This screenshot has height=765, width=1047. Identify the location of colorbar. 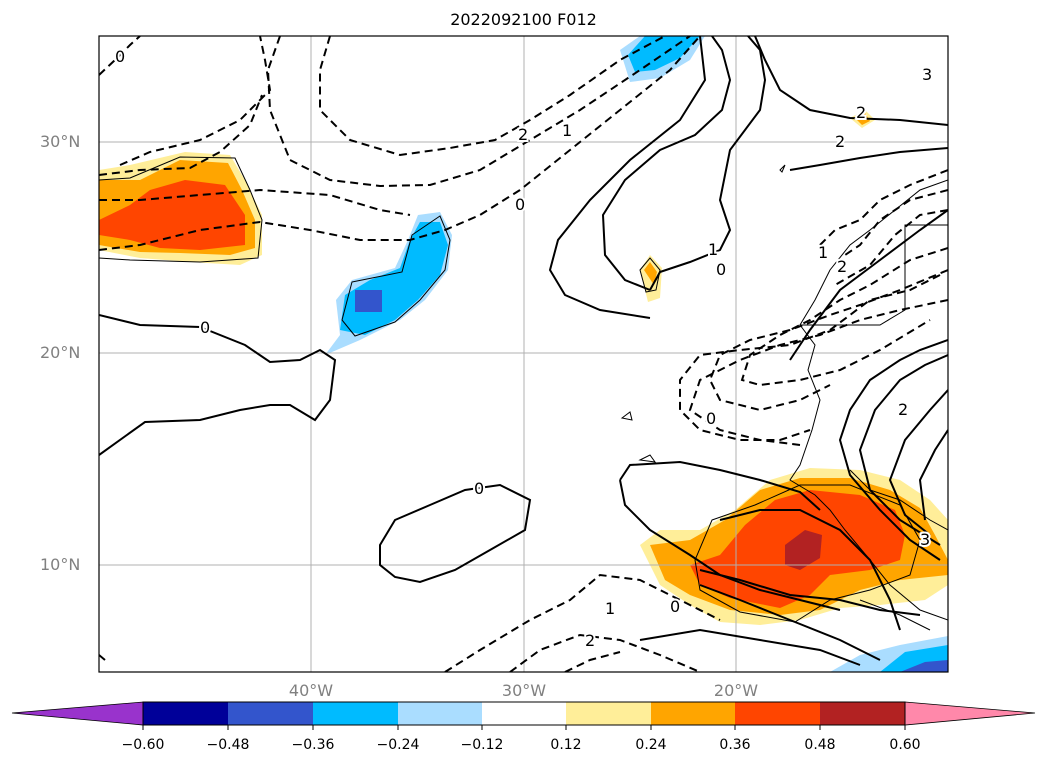
(523, 715).